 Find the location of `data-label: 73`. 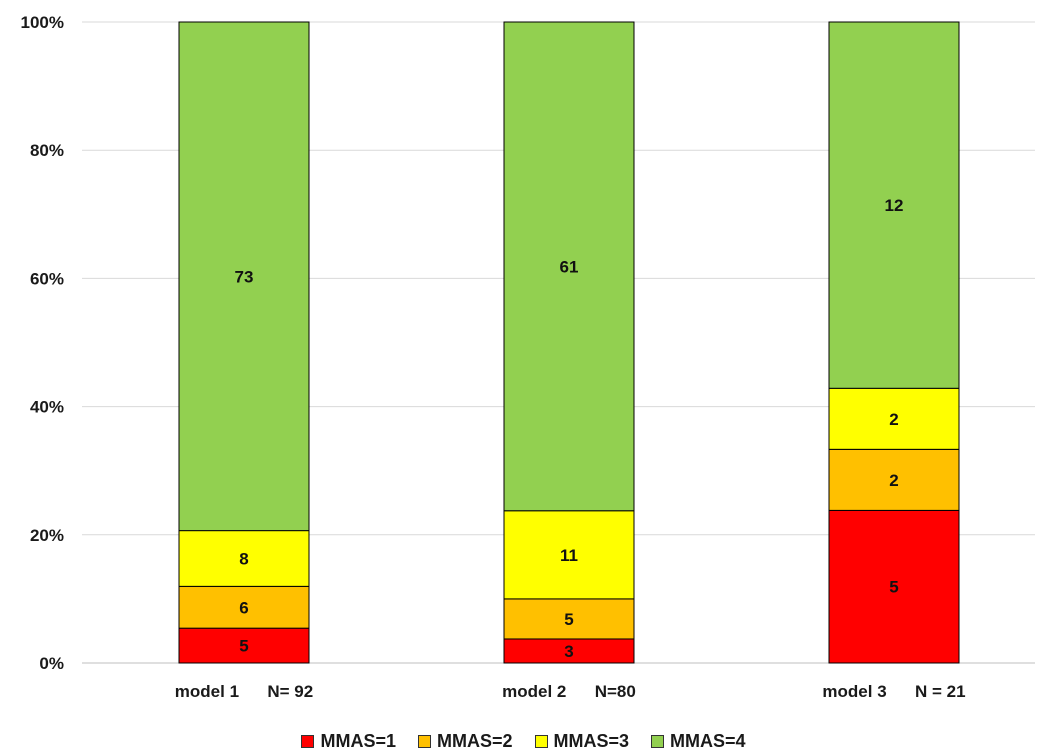

data-label: 73 is located at coordinates (244, 276).